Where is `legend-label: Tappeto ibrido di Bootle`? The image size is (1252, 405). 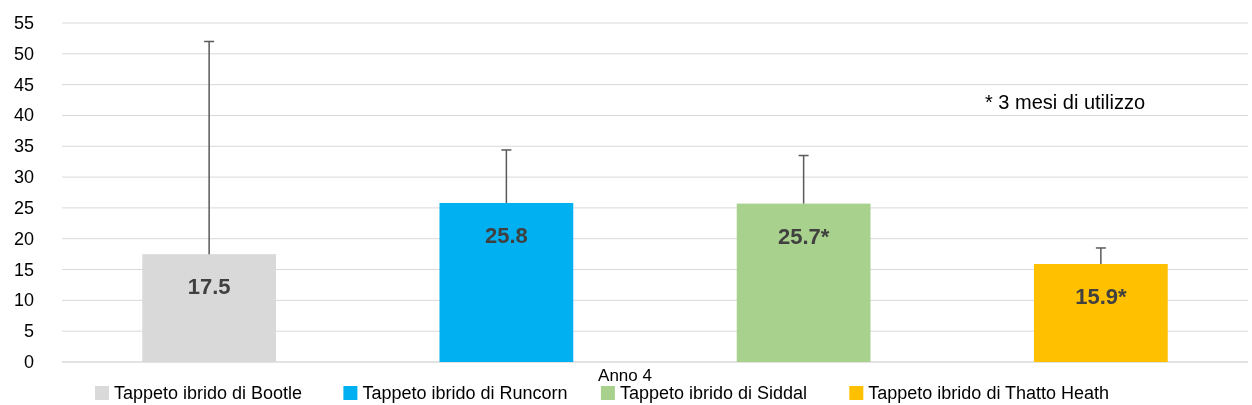 legend-label: Tappeto ibrido di Bootle is located at coordinates (208, 393).